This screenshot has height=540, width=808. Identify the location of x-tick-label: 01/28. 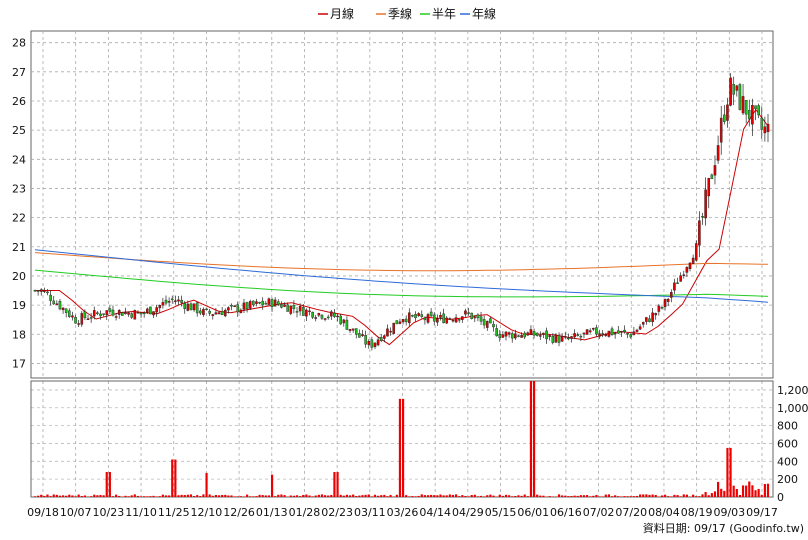
(305, 512).